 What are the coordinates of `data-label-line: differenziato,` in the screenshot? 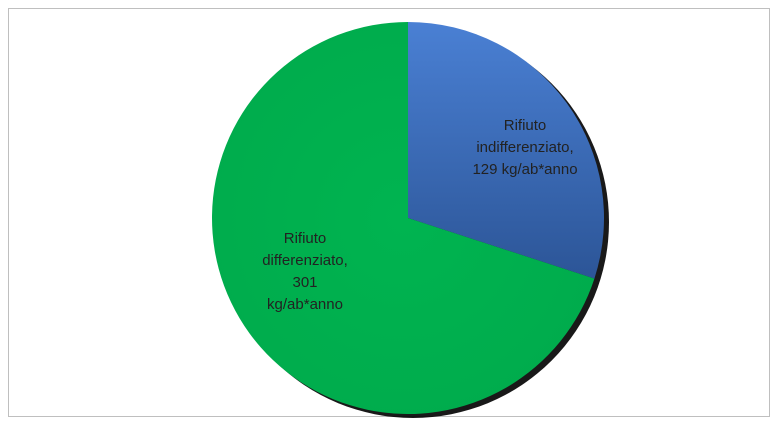 It's located at (305, 260).